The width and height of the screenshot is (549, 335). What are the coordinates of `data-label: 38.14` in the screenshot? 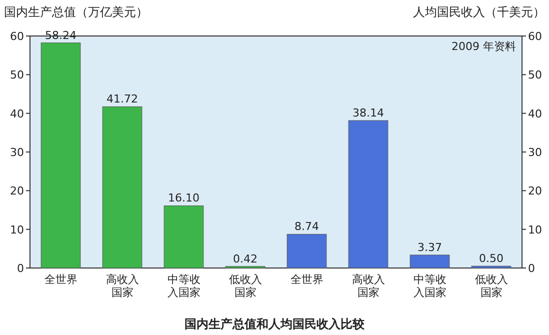 It's located at (368, 113).